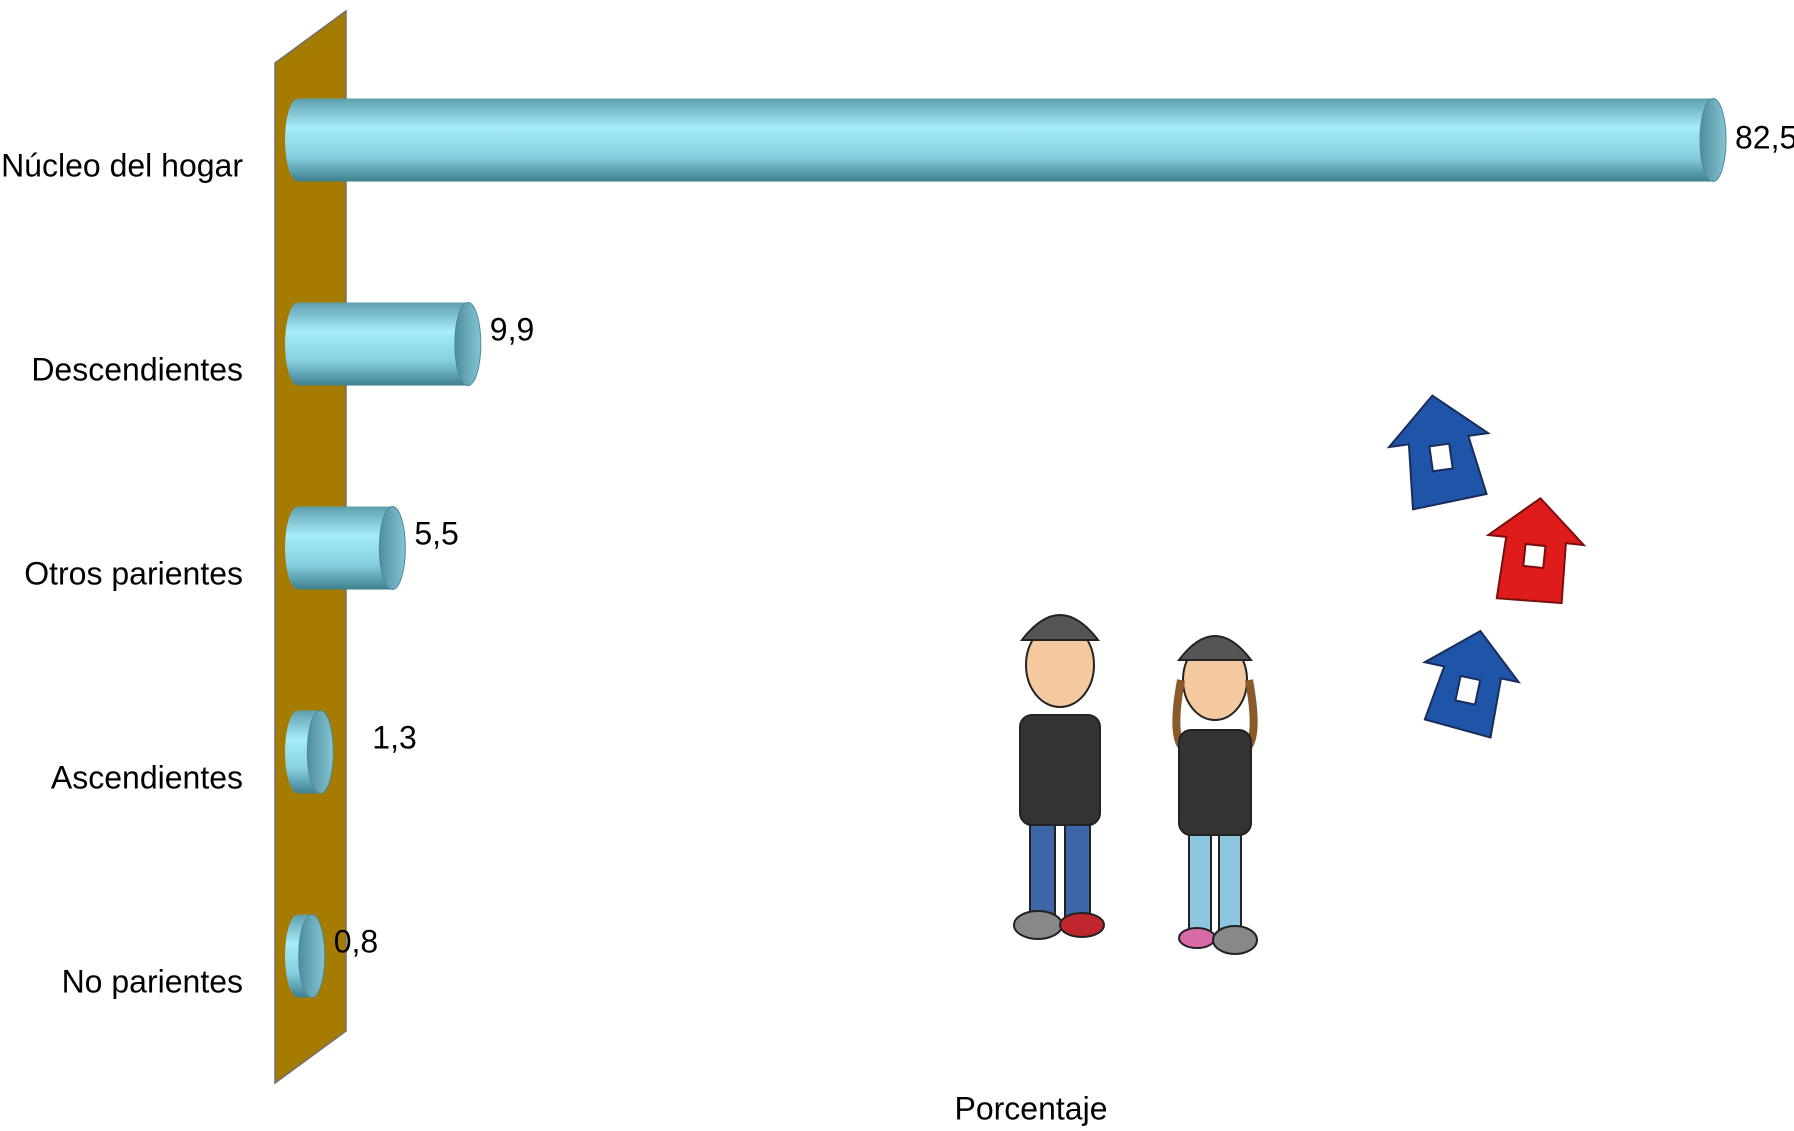 This screenshot has height=1131, width=1794. Describe the element at coordinates (394, 737) in the screenshot. I see `value-label: 1,3` at that location.